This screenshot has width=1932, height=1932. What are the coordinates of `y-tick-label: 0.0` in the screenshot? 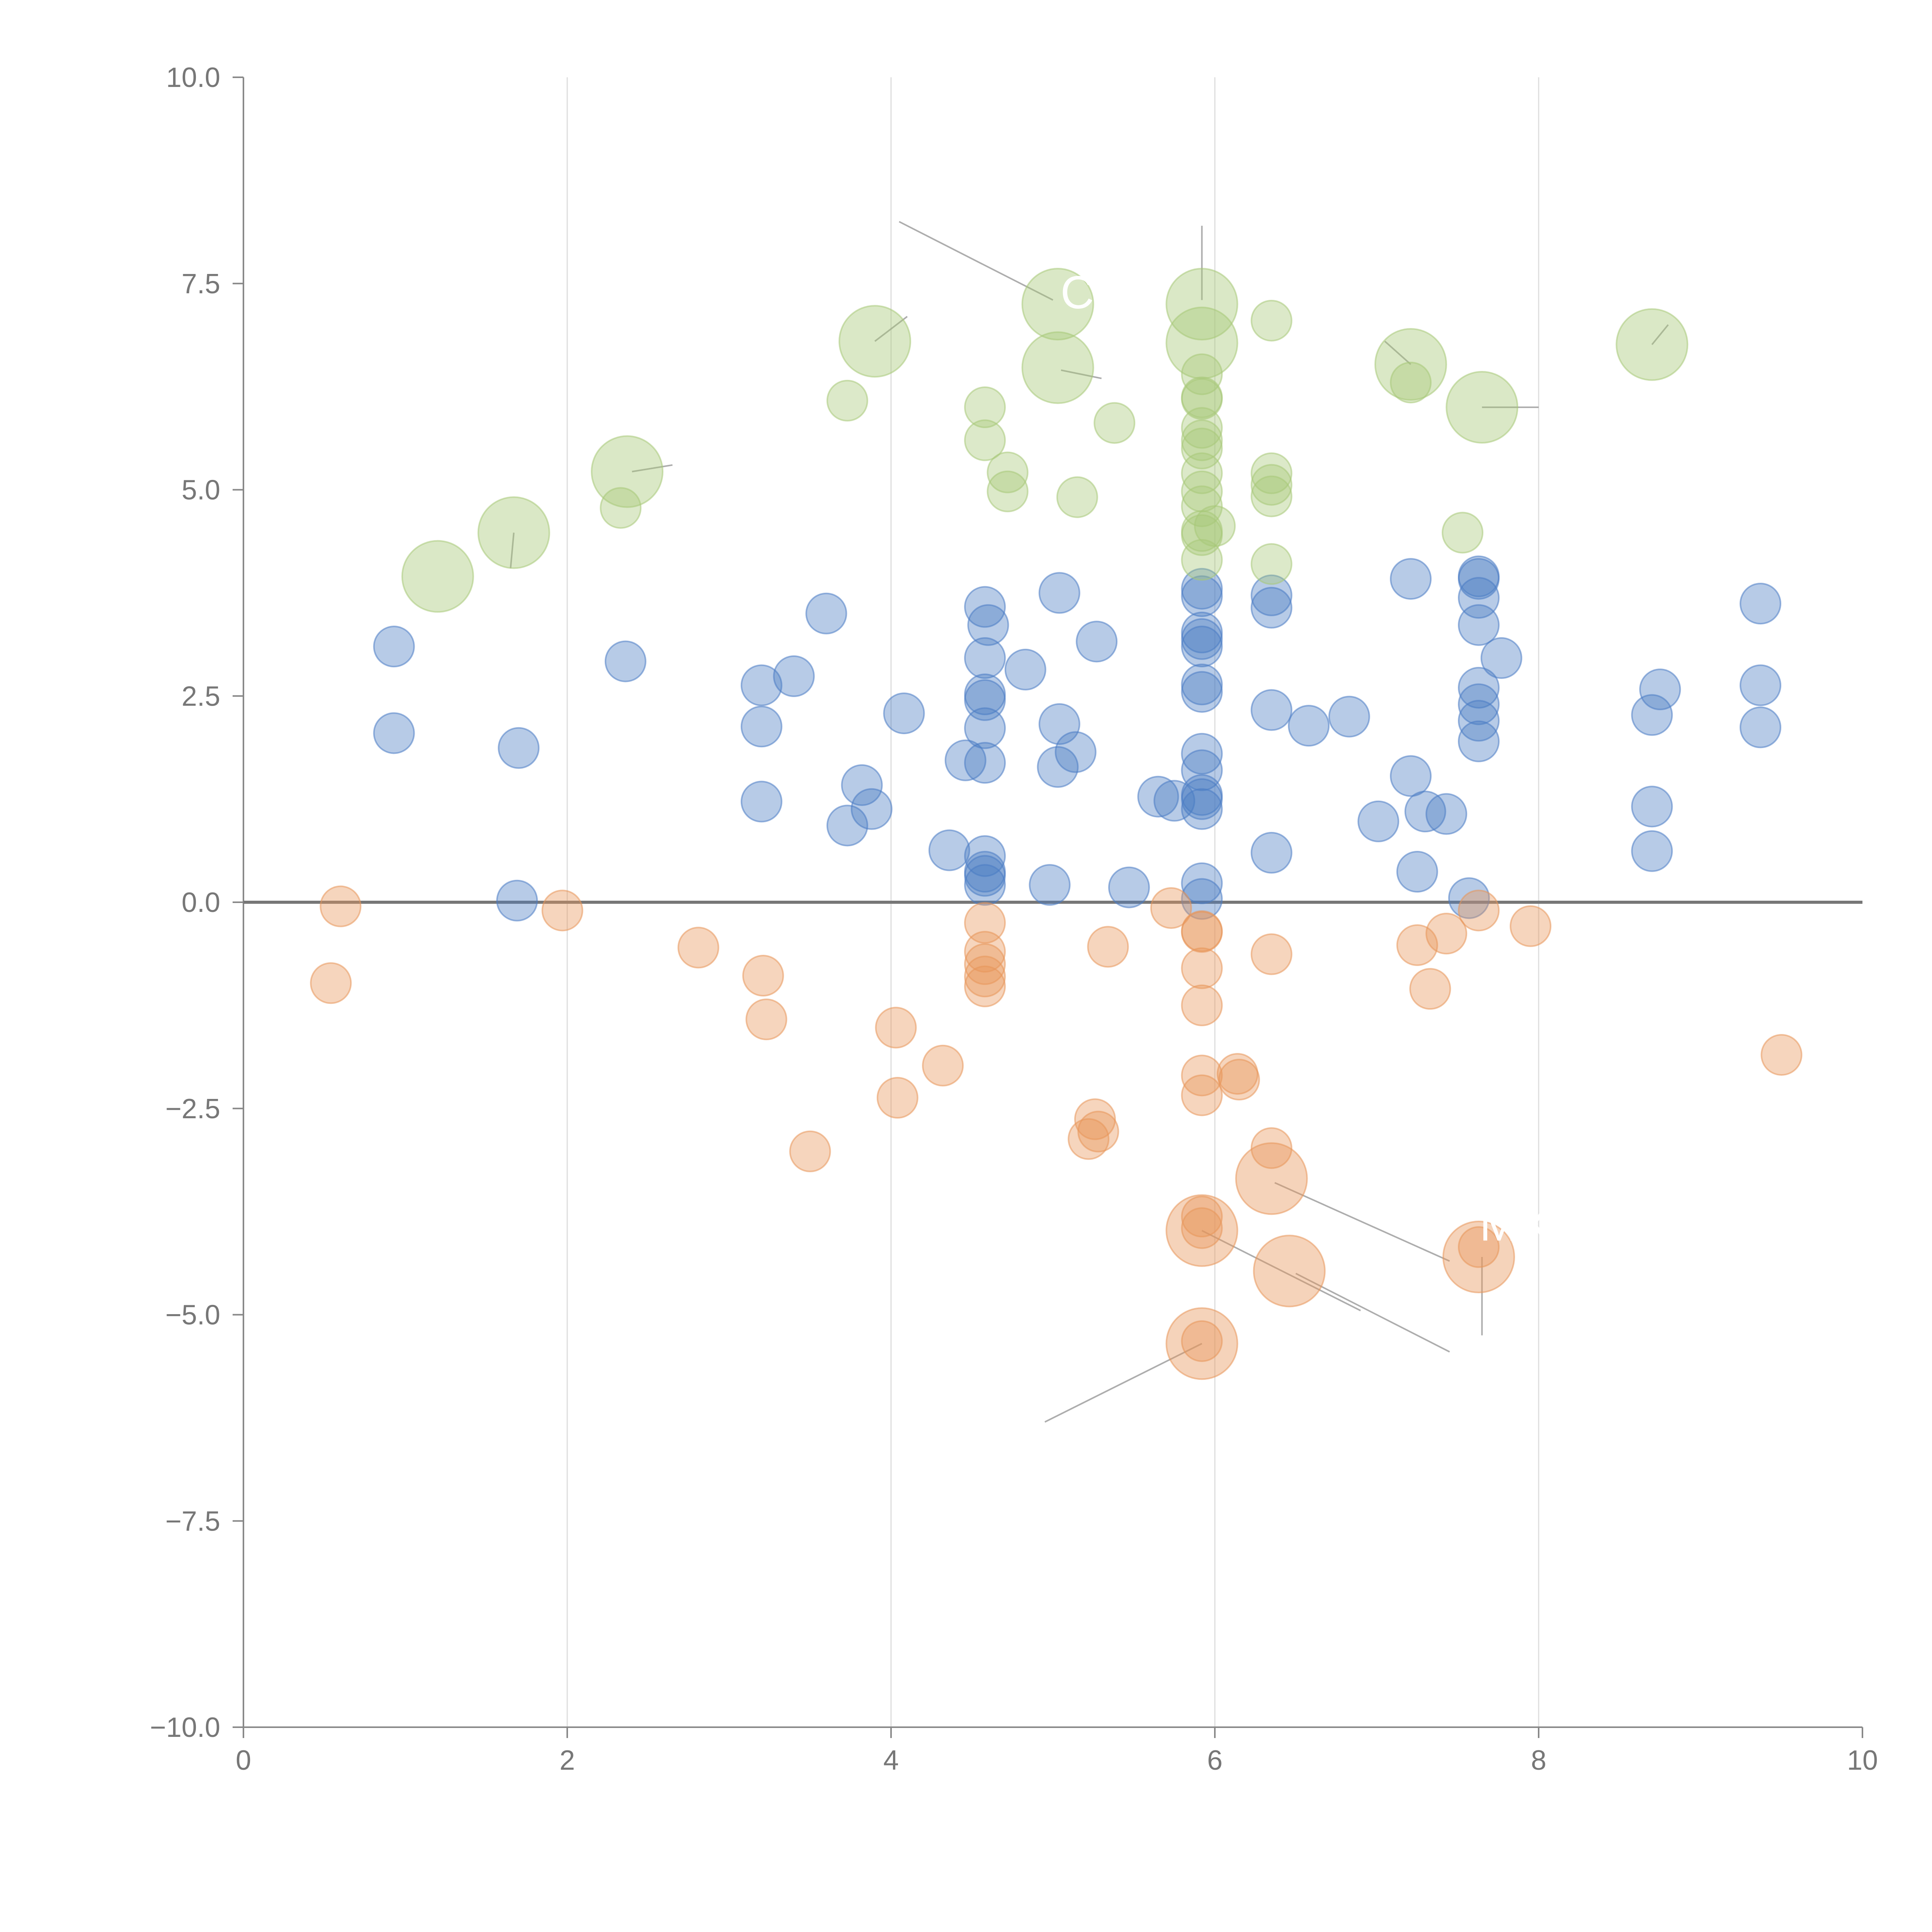 It's located at (201, 903).